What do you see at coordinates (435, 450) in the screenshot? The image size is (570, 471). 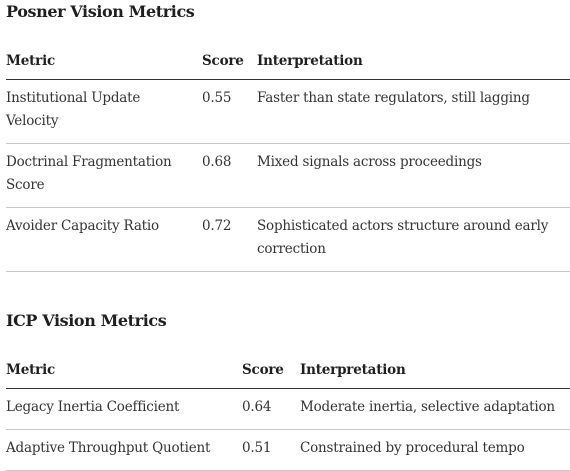 I see `metric-interpretation: Constrained by procedural tempo` at bounding box center [435, 450].